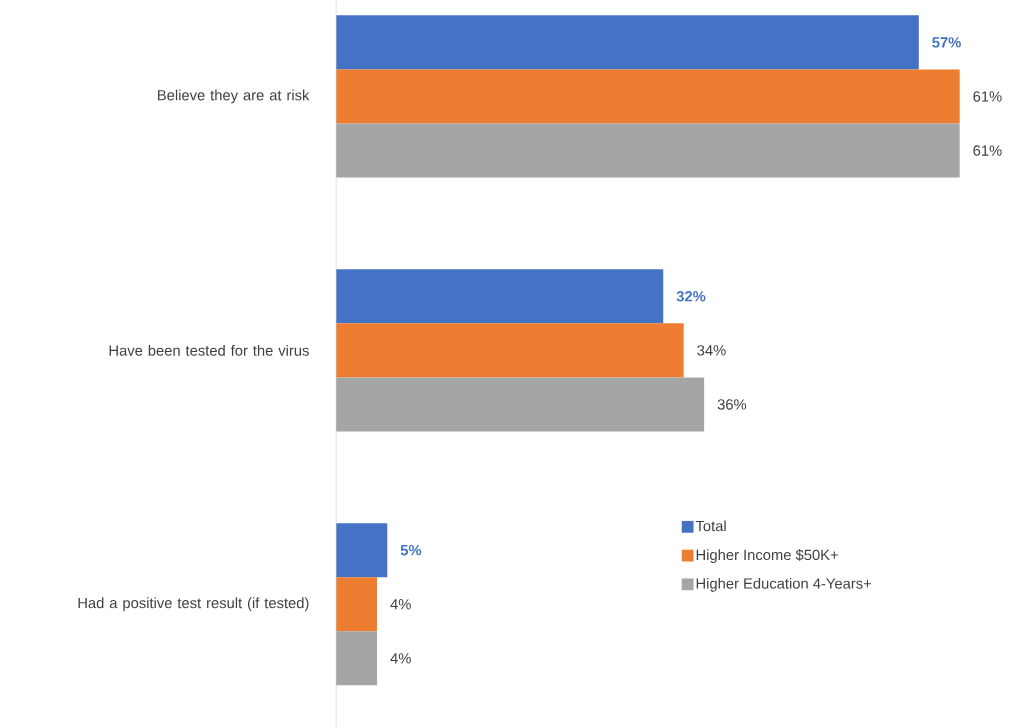 The width and height of the screenshot is (1021, 727). Describe the element at coordinates (711, 350) in the screenshot. I see `data-label: 34%` at that location.